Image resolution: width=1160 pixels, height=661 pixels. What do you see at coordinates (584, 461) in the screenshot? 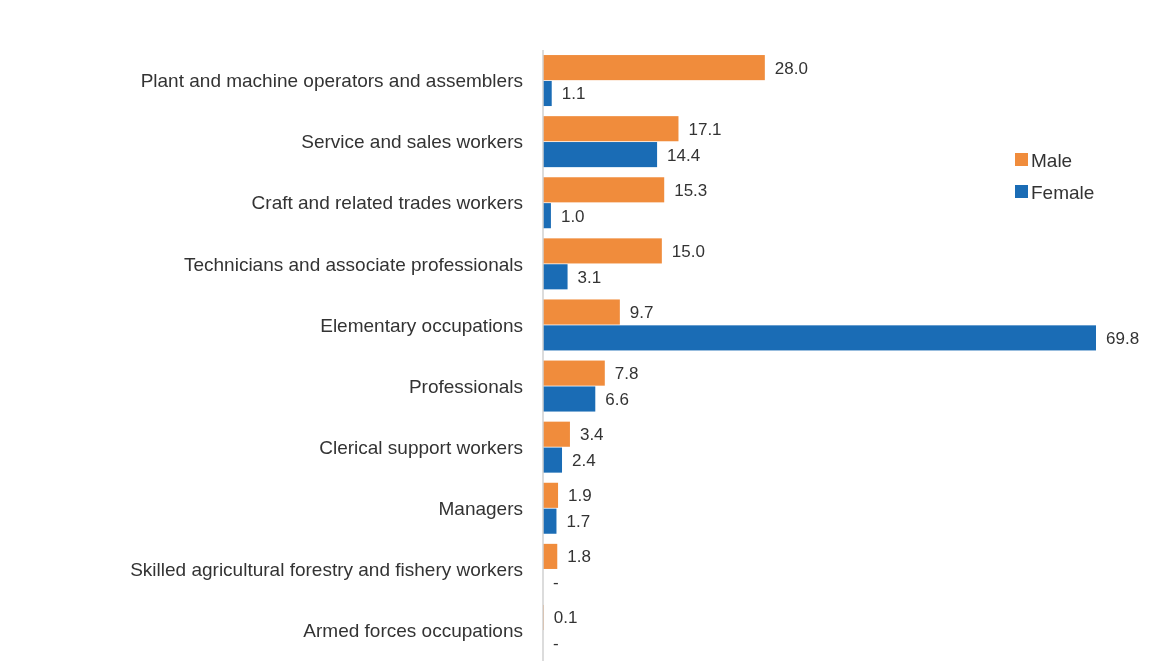
I see `data-label: 2.4` at bounding box center [584, 461].